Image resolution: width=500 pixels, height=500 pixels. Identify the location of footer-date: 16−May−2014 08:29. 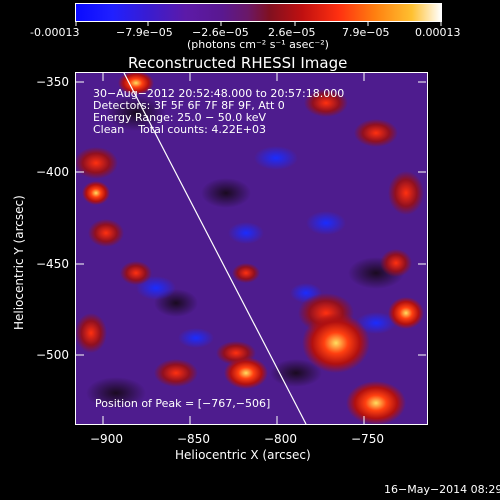
(442, 489).